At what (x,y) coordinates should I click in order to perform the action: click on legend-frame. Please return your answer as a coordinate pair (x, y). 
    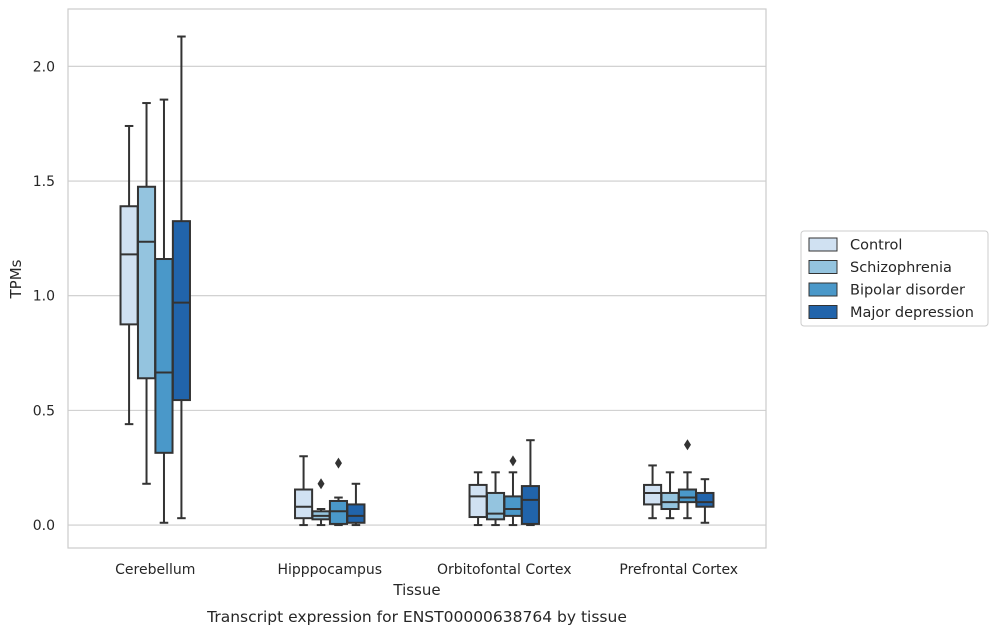
    Looking at the image, I should click on (894, 278).